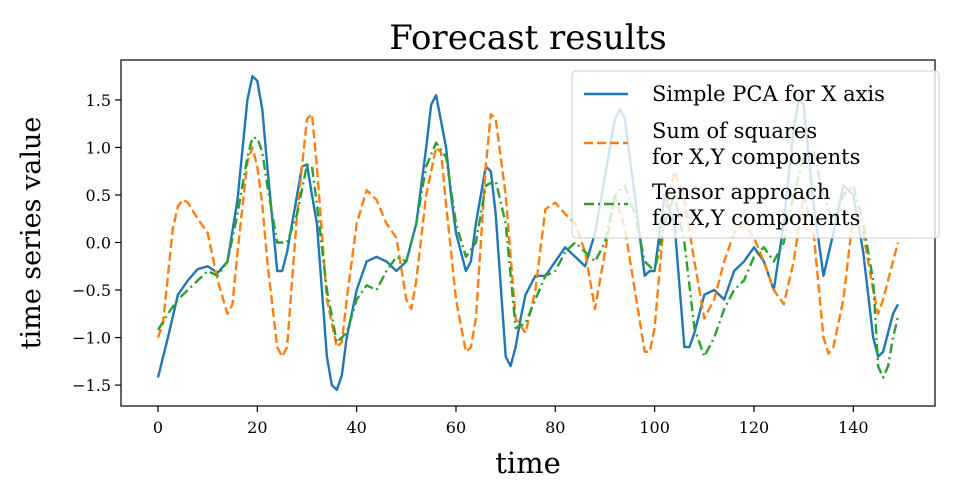 The height and width of the screenshot is (495, 954). I want to click on y-axis-ticks: −1.5 −1.0 −0.5 0.0 0.5 1.0 1.5, so click(96, 243).